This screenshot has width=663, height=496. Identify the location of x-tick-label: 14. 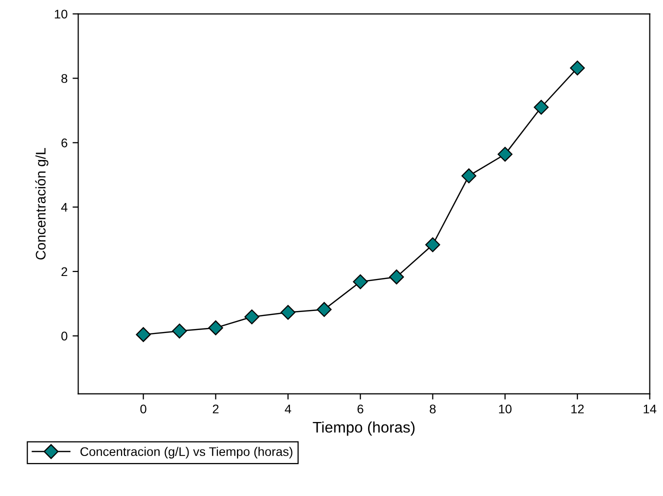
(650, 409).